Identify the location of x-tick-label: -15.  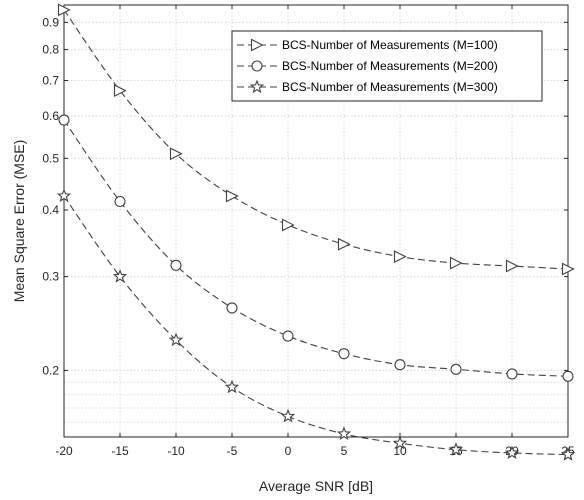
(120, 451).